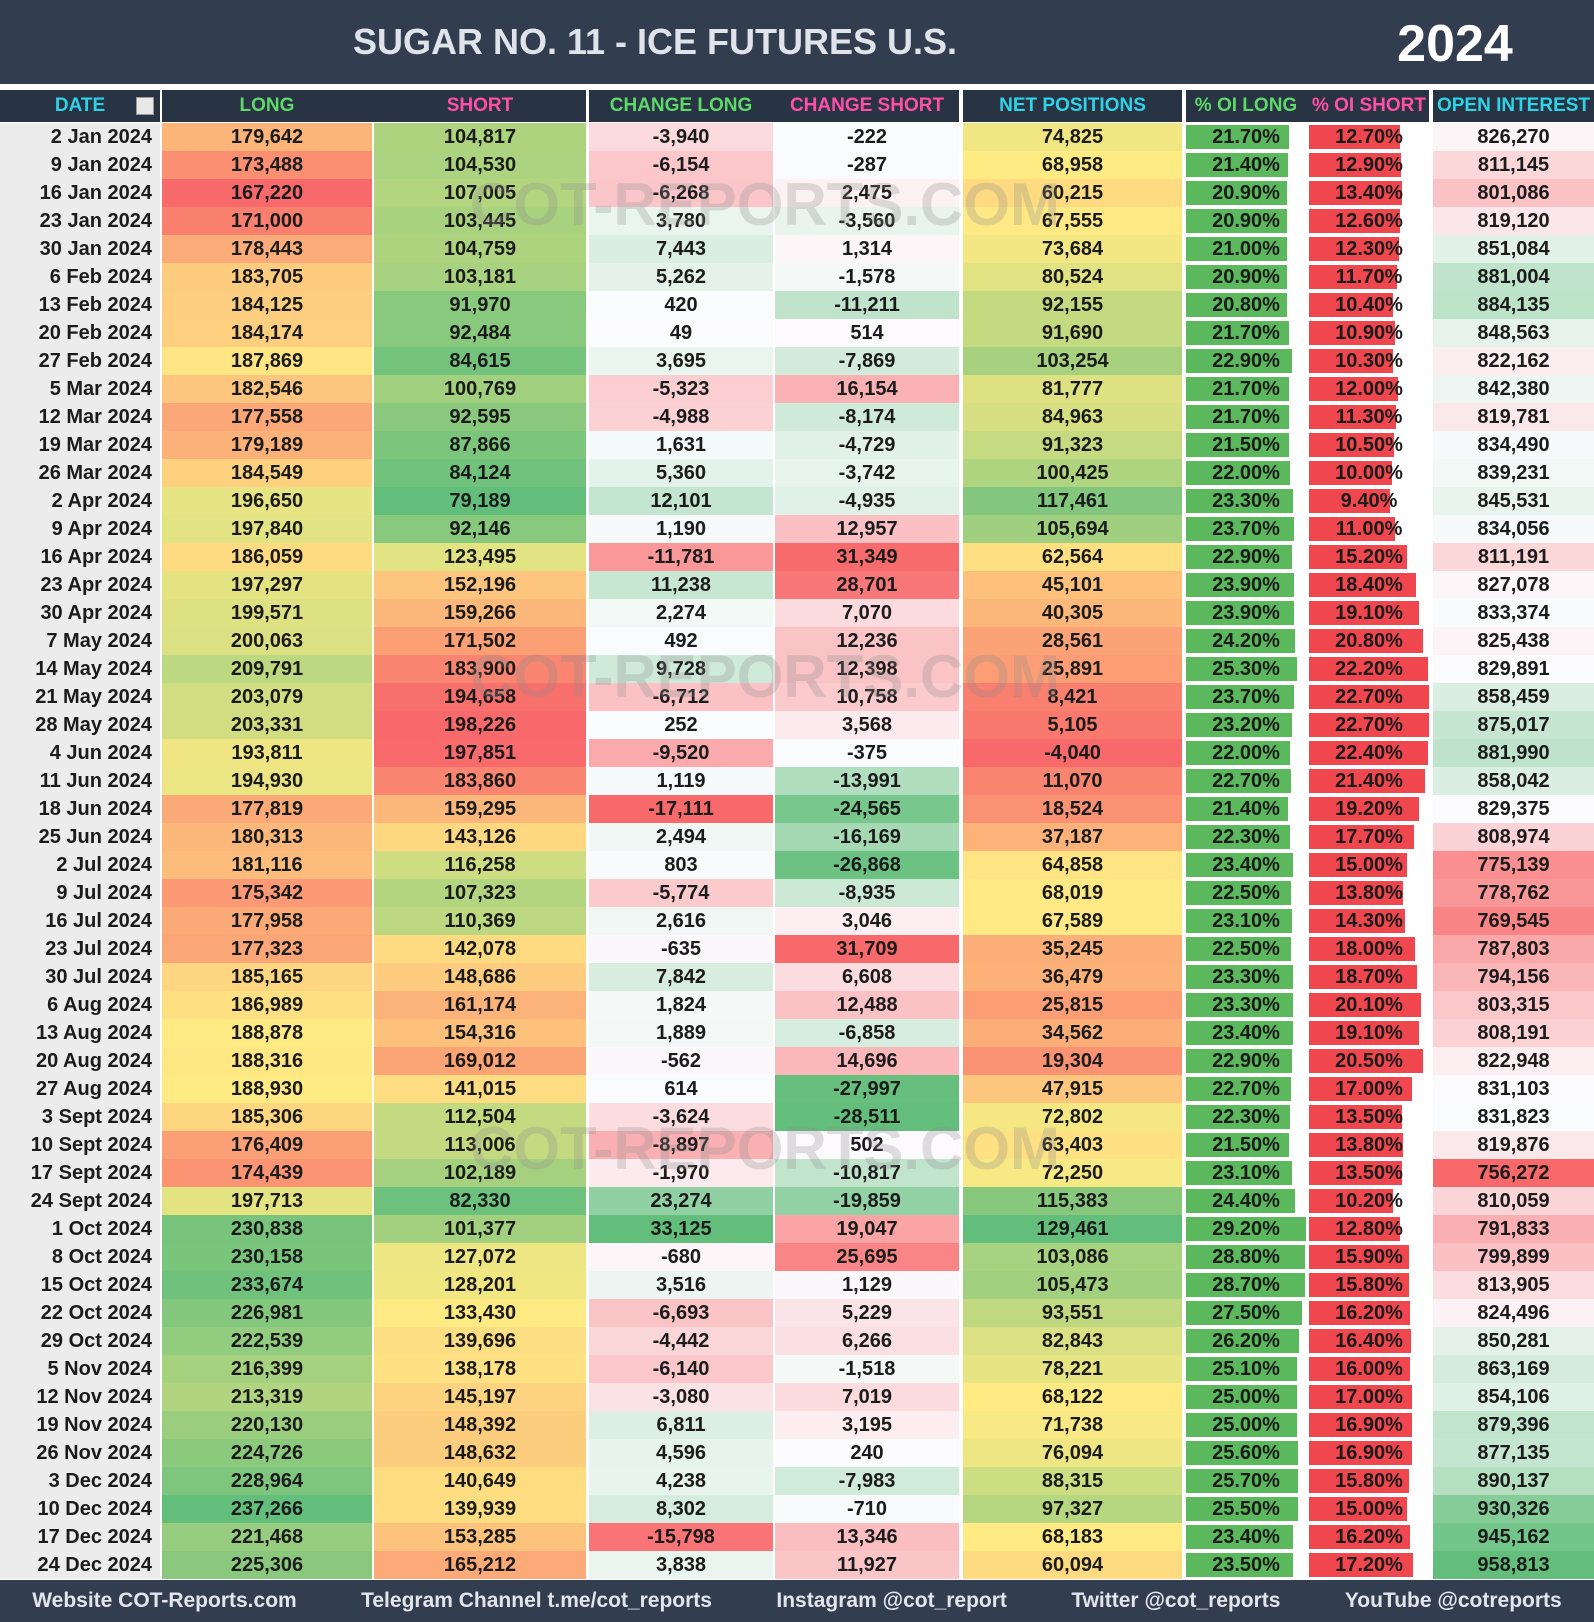  I want to click on cell: 16.20%, so click(1369, 1313).